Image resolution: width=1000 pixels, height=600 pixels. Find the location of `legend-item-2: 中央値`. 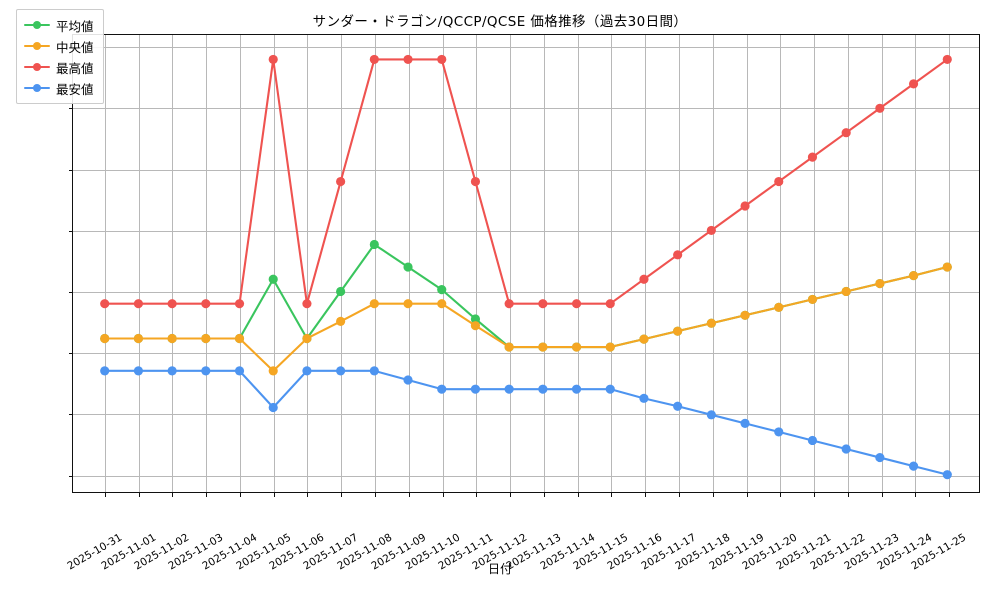

legend-item-2: 中央値 is located at coordinates (59, 46).